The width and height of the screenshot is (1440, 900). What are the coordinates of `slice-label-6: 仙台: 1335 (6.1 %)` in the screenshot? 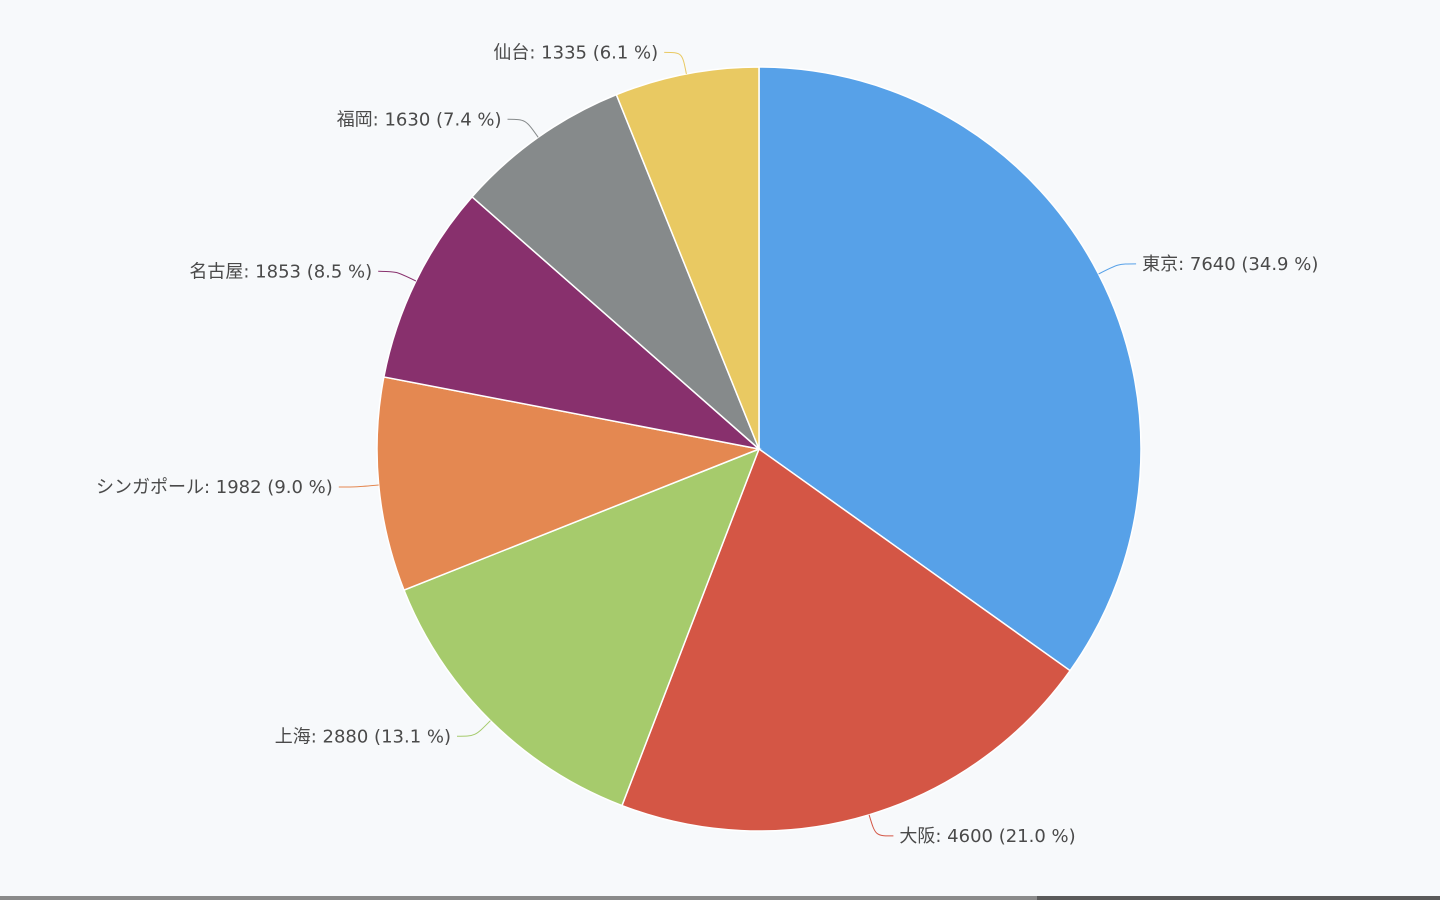 It's located at (575, 52).